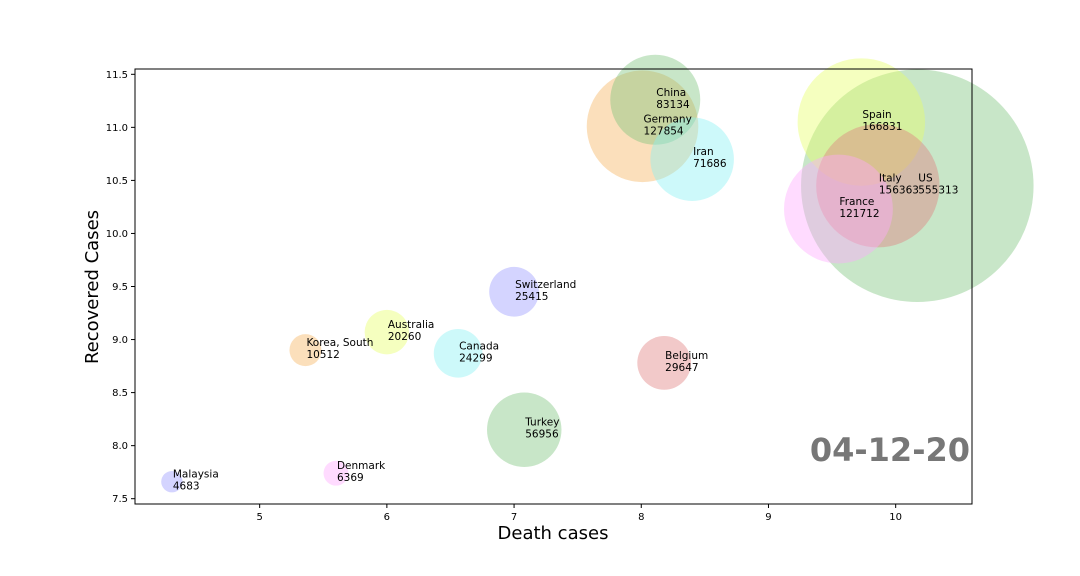 Image resolution: width=1080 pixels, height=576 pixels. What do you see at coordinates (514, 517) in the screenshot?
I see `x-tick-label: 7` at bounding box center [514, 517].